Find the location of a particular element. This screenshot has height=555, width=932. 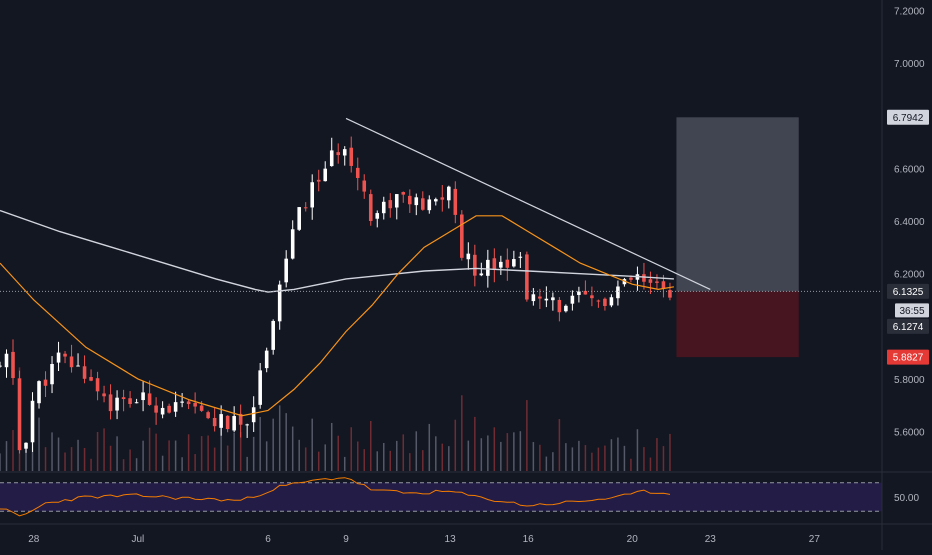

loss-zone is located at coordinates (737, 324).